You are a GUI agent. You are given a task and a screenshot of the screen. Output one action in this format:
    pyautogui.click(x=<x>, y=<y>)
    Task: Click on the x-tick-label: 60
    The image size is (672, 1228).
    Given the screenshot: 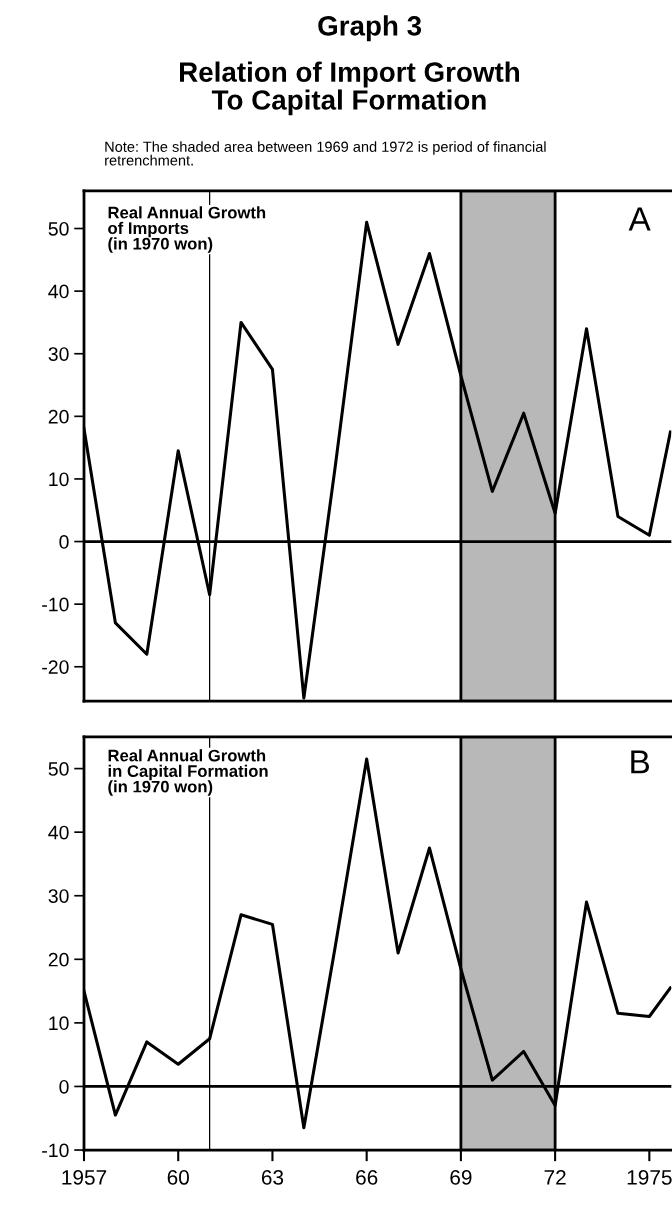 What is the action you would take?
    pyautogui.click(x=178, y=1177)
    